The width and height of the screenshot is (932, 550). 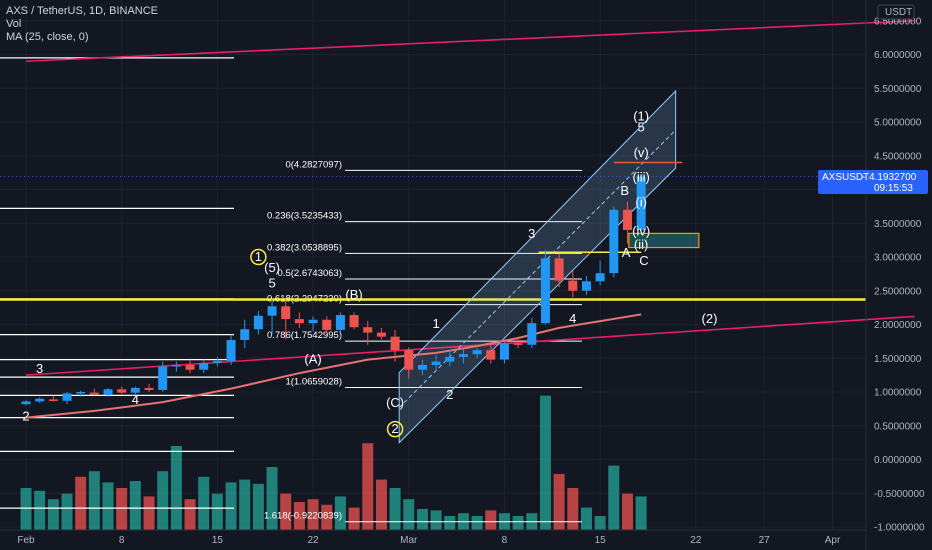 I want to click on y-tick-label: 3.5000000, so click(x=898, y=224).